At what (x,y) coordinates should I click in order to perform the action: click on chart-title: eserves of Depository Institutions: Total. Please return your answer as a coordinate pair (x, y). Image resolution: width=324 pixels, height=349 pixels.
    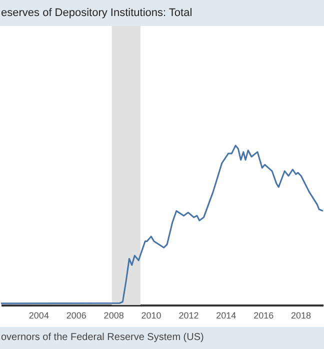
    Looking at the image, I should click on (162, 13).